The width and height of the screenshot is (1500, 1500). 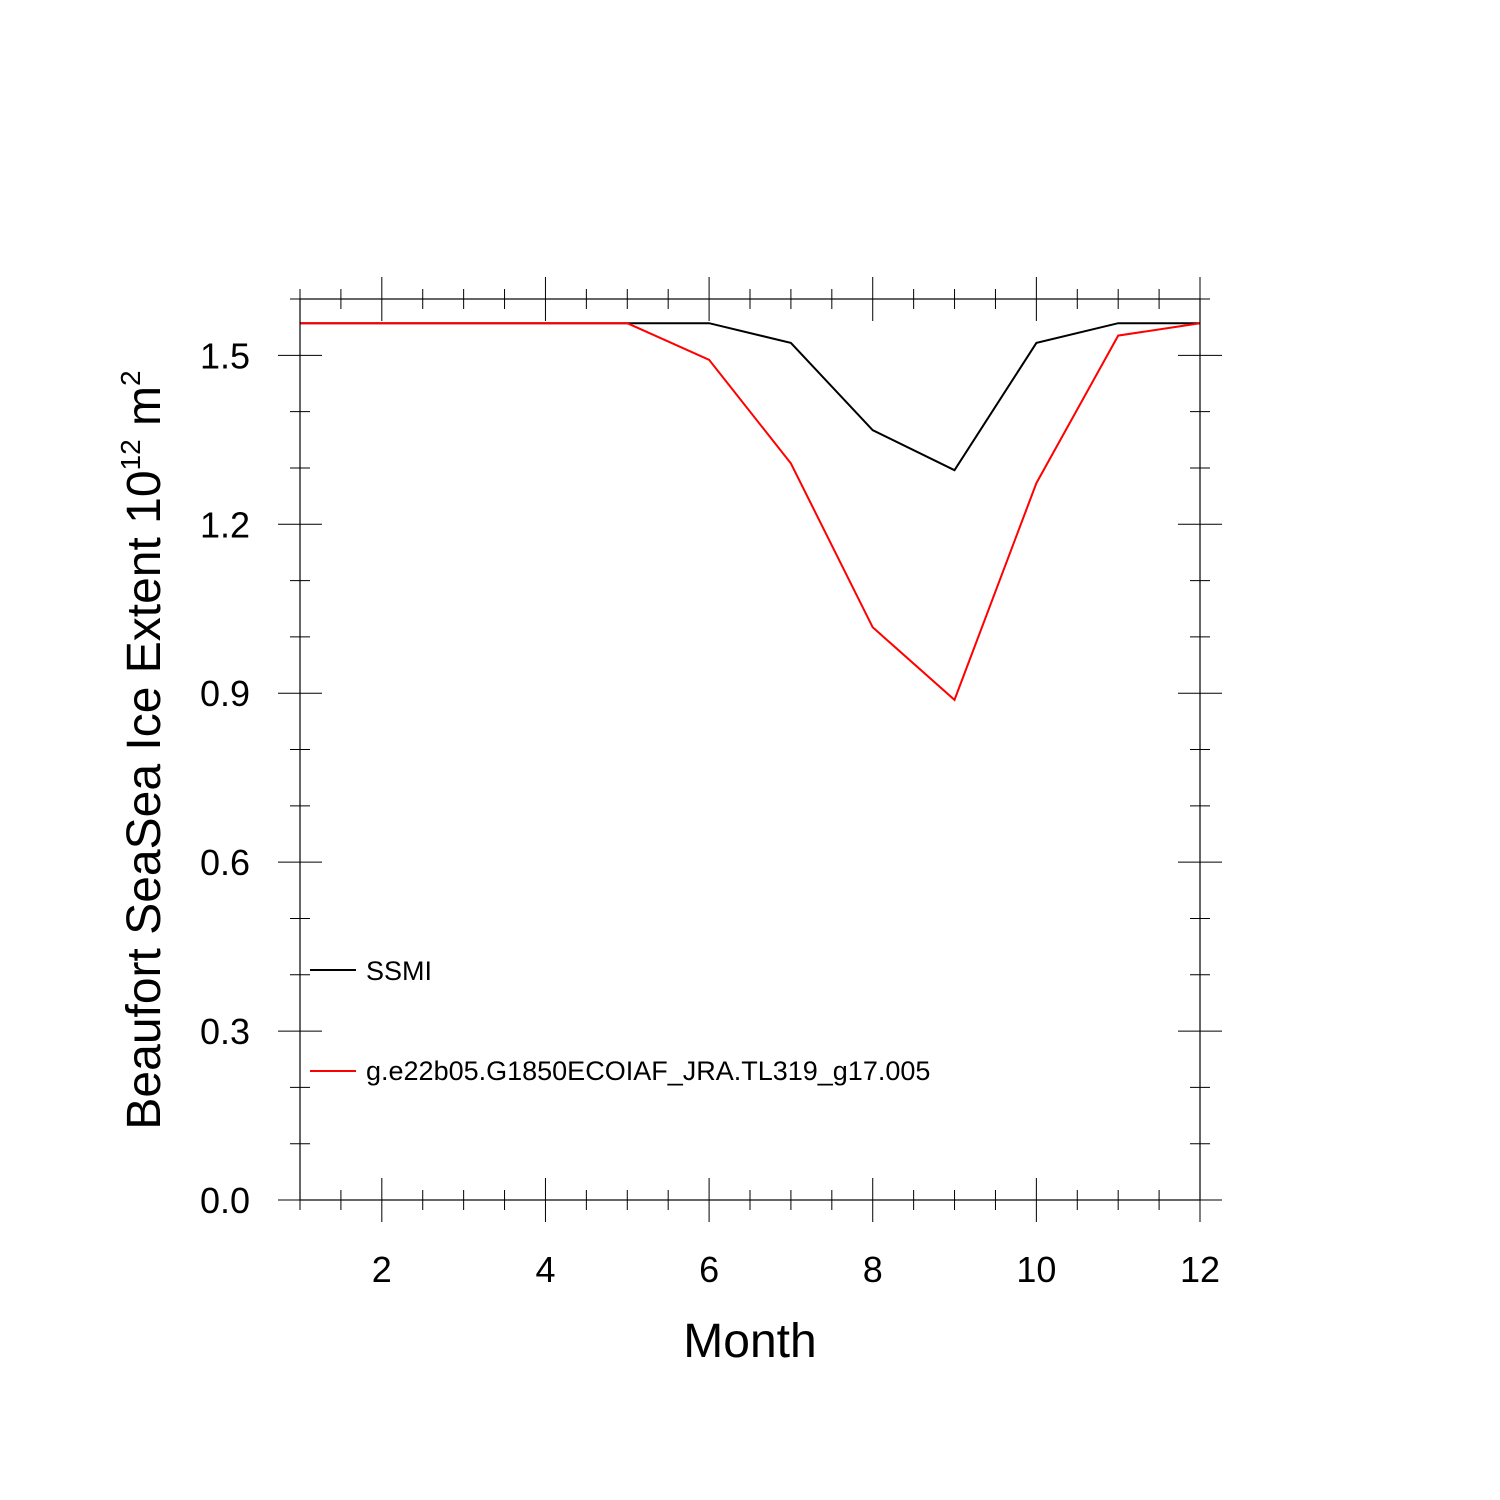 I want to click on x-tick-label: 12, so click(x=1200, y=1269).